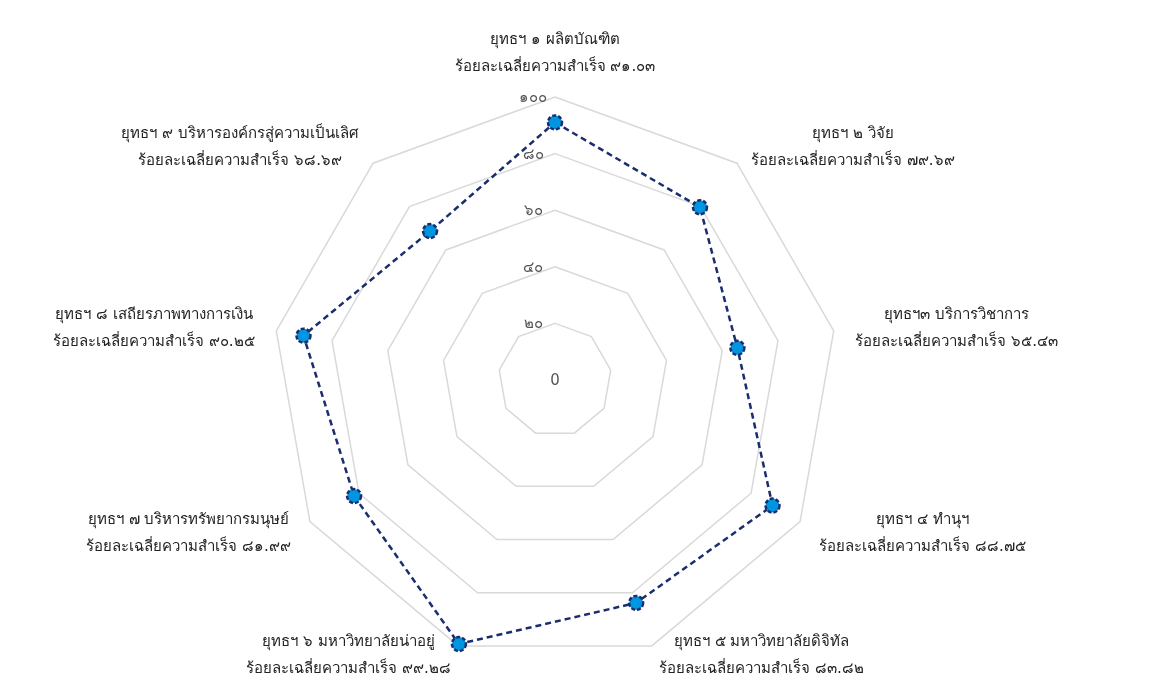 This screenshot has width=1163, height=687. What do you see at coordinates (533, 153) in the screenshot?
I see `y-tick-label: ๘๐` at bounding box center [533, 153].